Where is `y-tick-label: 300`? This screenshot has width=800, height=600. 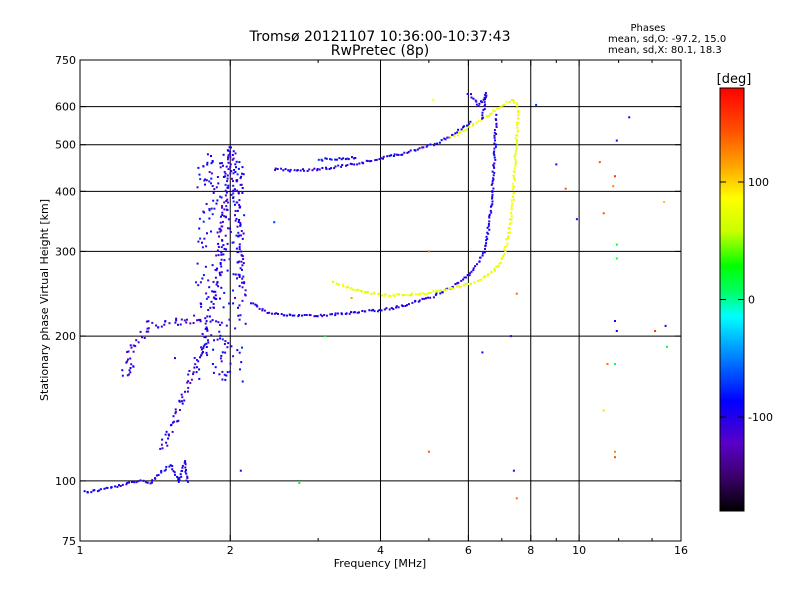 y-tick-label: 300 is located at coordinates (65, 251).